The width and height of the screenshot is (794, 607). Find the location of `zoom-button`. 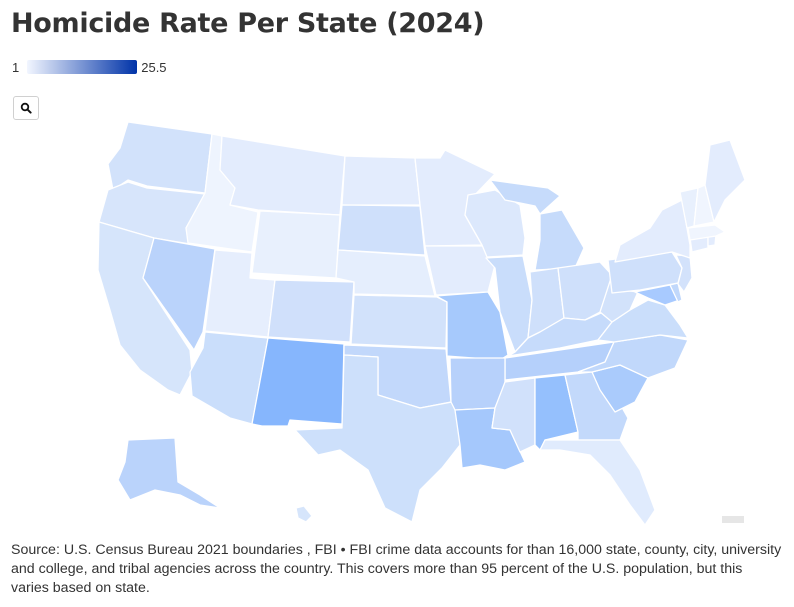

zoom-button is located at coordinates (26, 108).